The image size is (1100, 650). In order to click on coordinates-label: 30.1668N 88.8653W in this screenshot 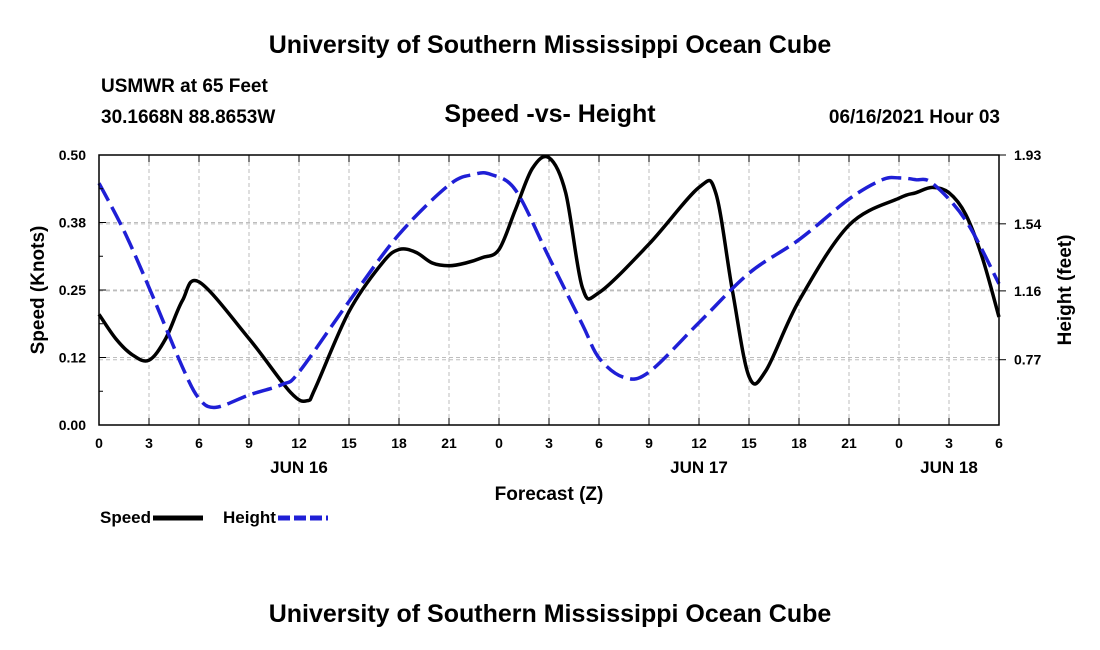, I will do `click(188, 117)`.